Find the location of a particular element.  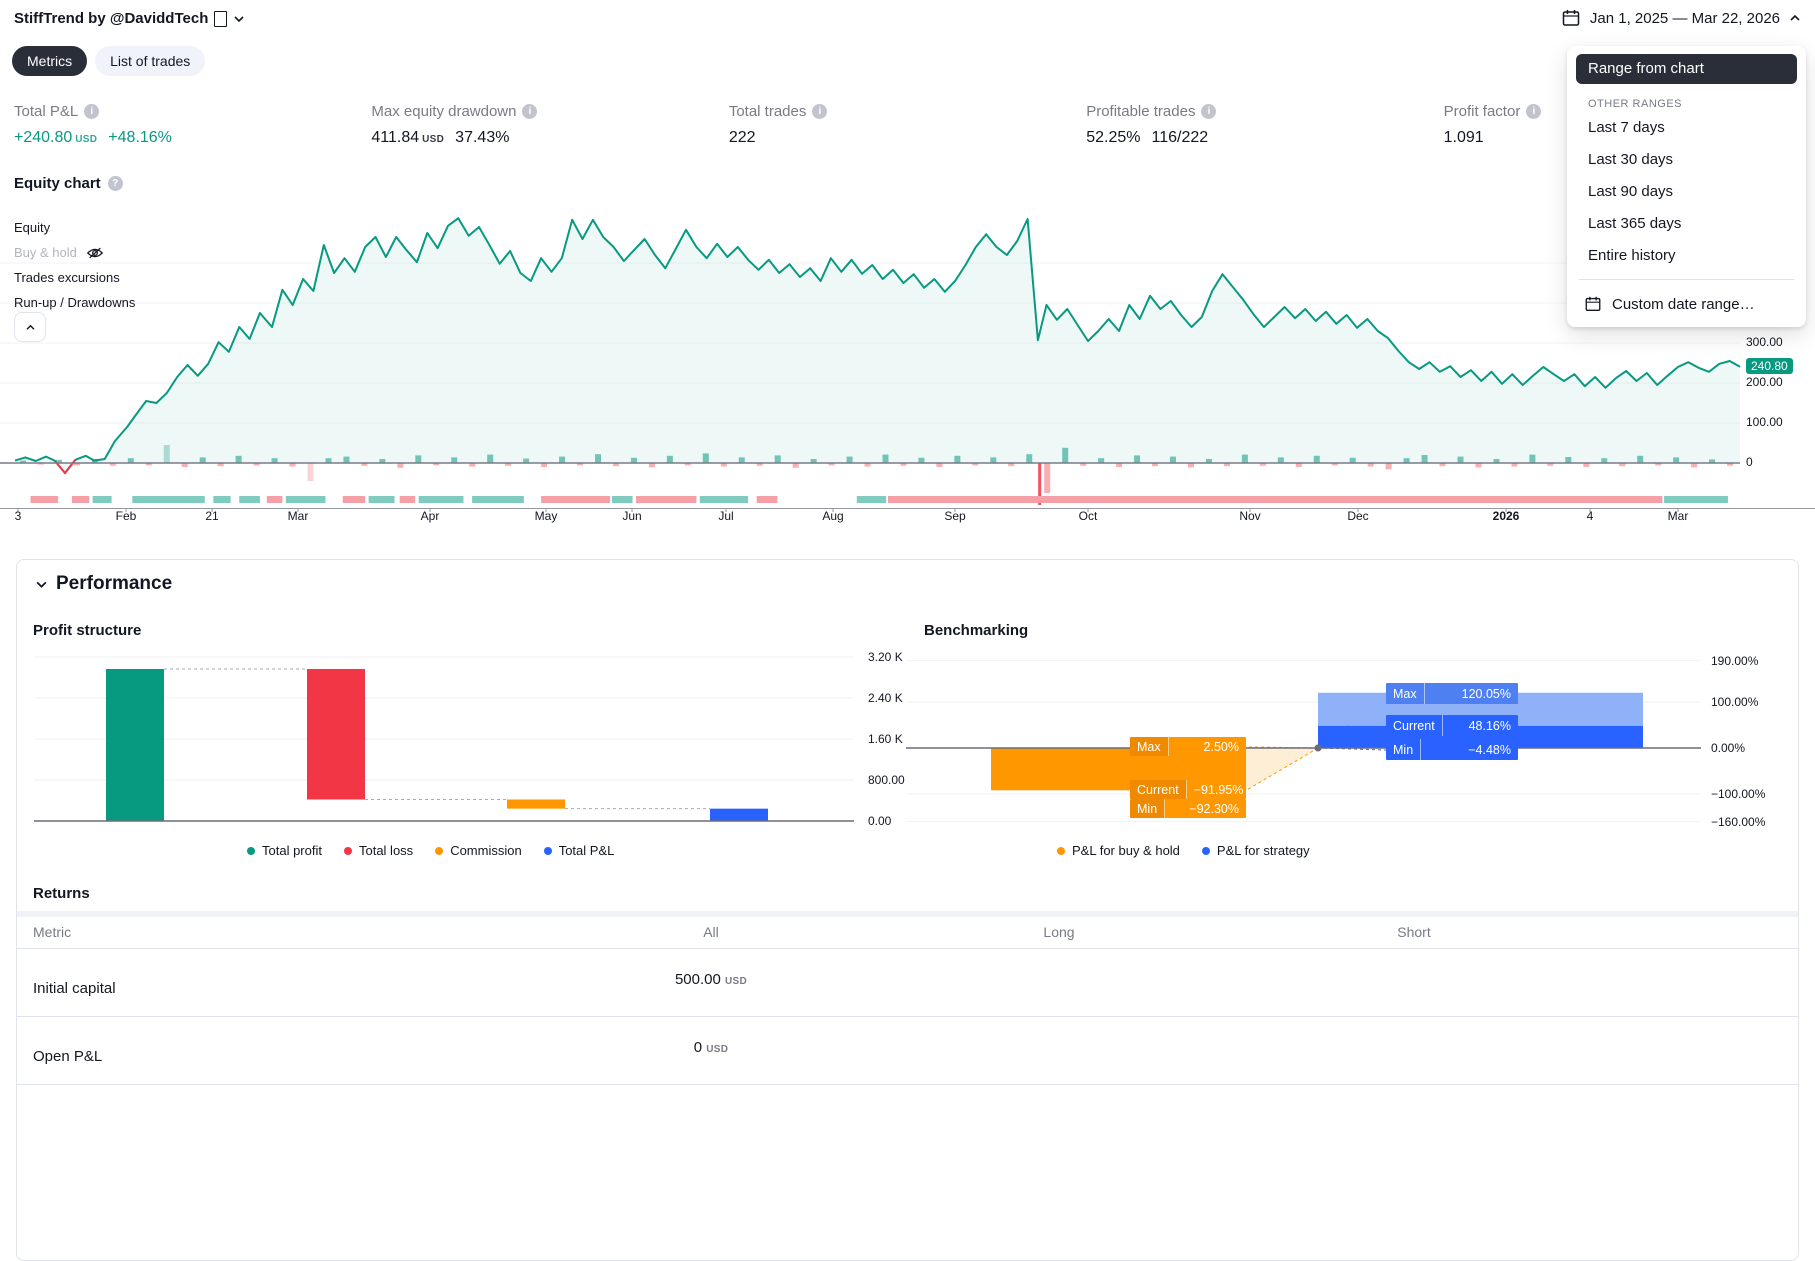

menu-item-entire-history: Entire history is located at coordinates (1686, 256).